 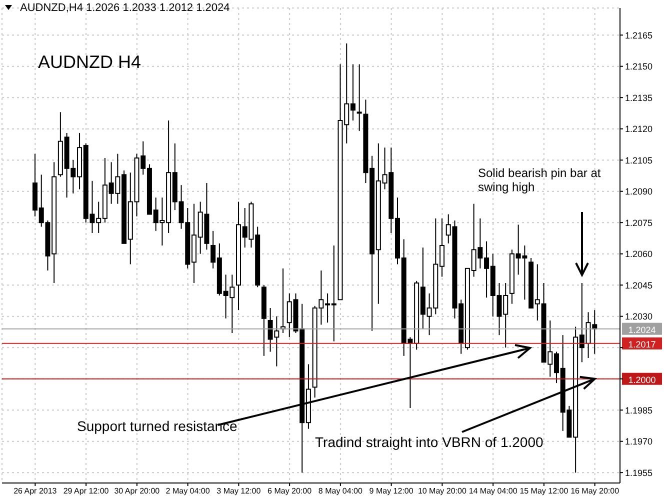 What do you see at coordinates (595, 491) in the screenshot?
I see `x-tick-label: 16 May 20:00` at bounding box center [595, 491].